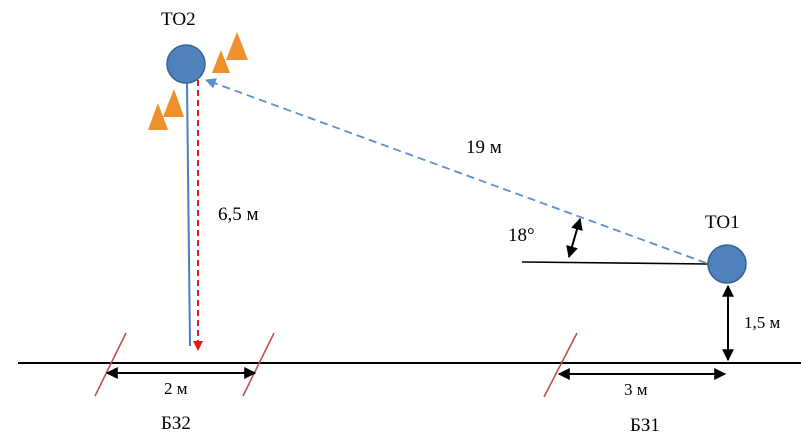 This screenshot has height=442, width=801. Describe the element at coordinates (762, 322) in the screenshot. I see `label-dist-1-5: 1,5 м` at that location.